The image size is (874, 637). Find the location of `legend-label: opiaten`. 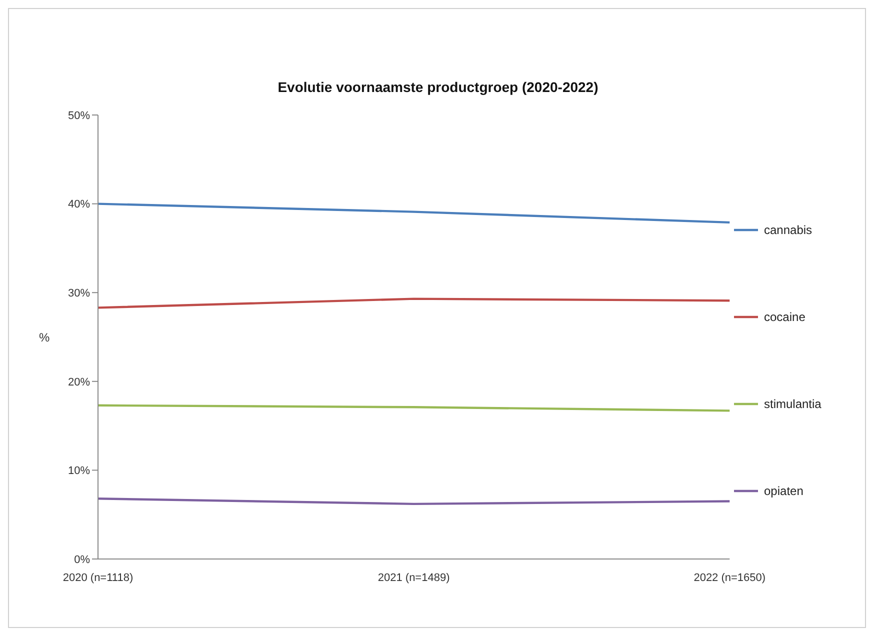

legend-label: opiaten is located at coordinates (784, 491).